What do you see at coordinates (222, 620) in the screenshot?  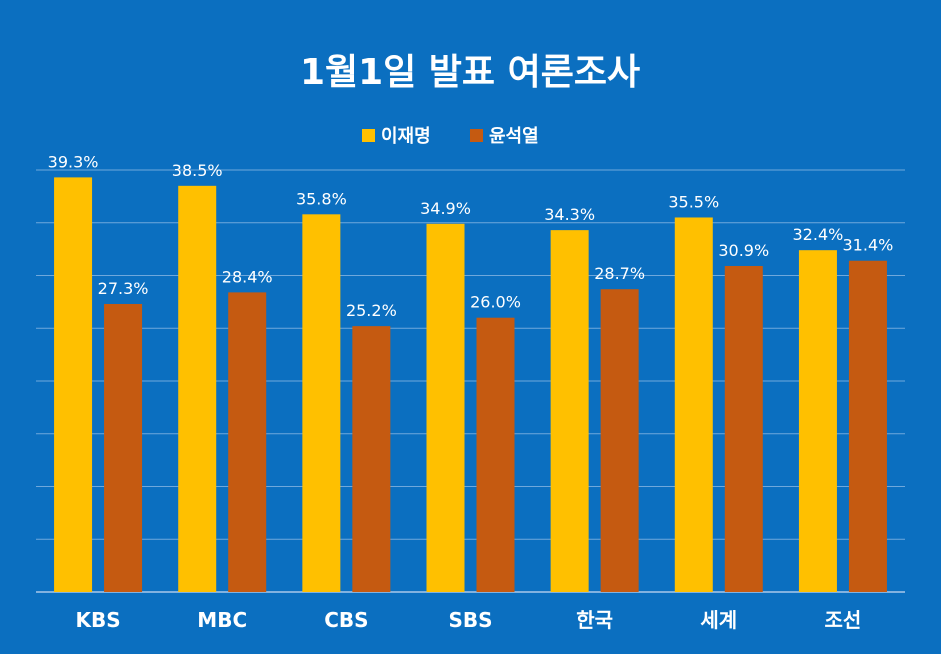 I see `x-tick-label: MBC` at bounding box center [222, 620].